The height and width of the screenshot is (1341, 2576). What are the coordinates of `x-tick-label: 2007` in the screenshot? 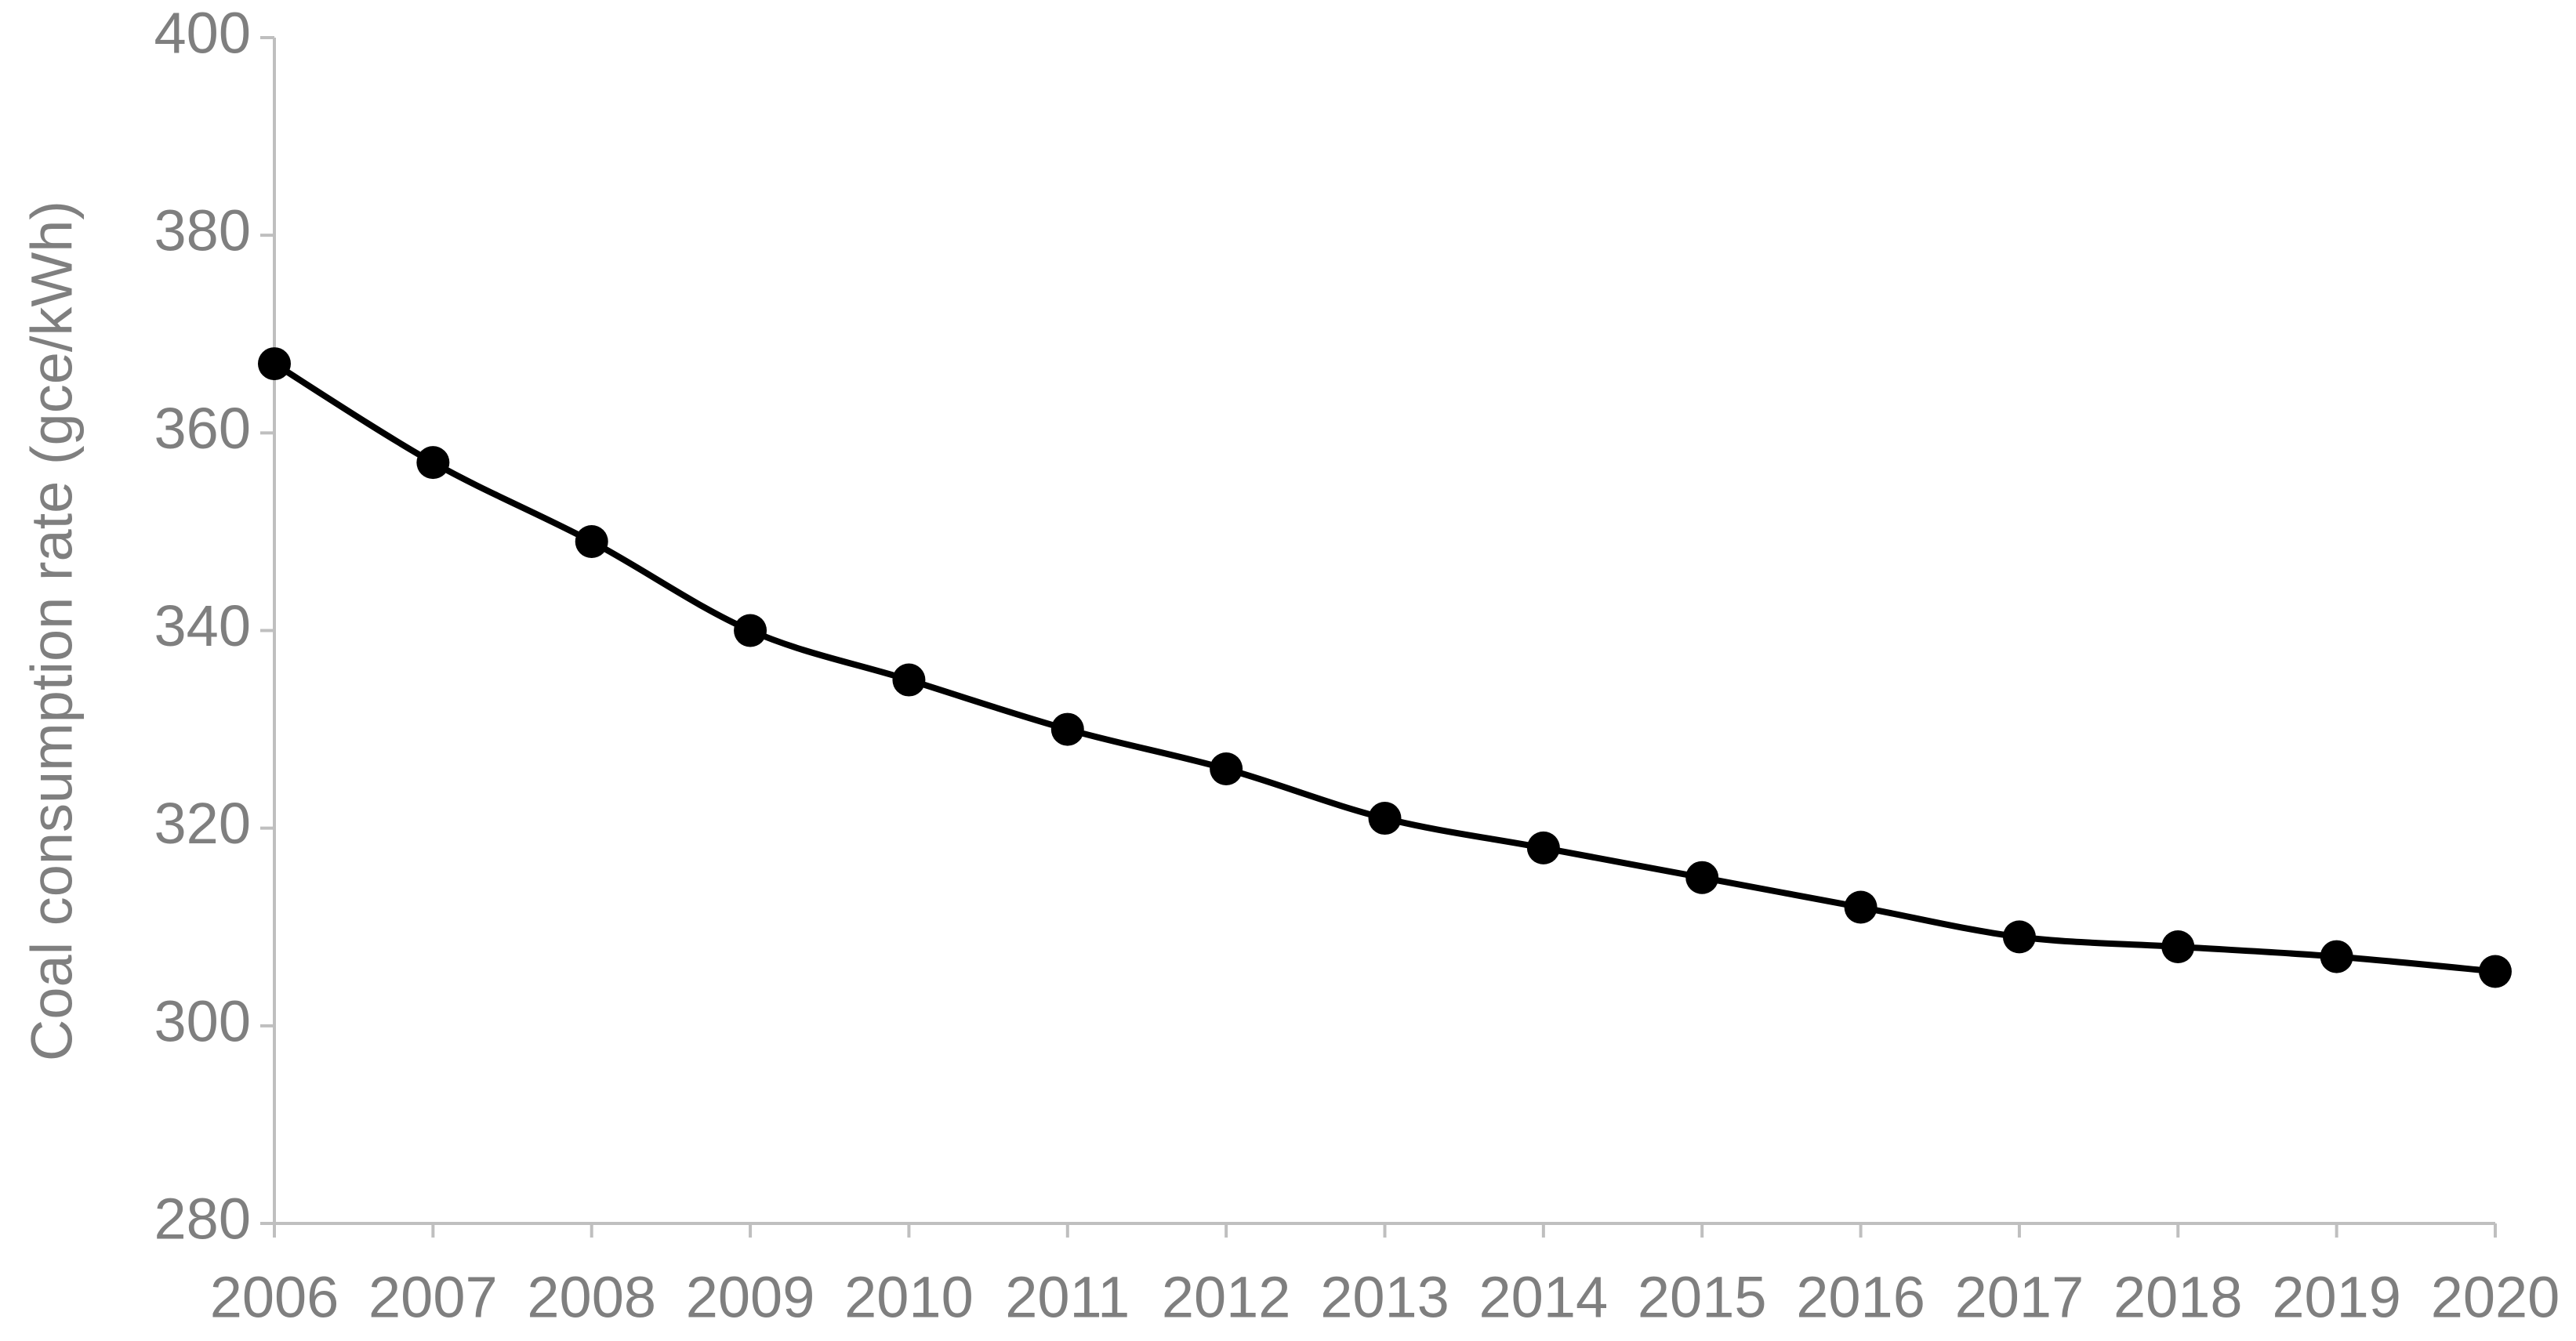 It's located at (433, 1297).